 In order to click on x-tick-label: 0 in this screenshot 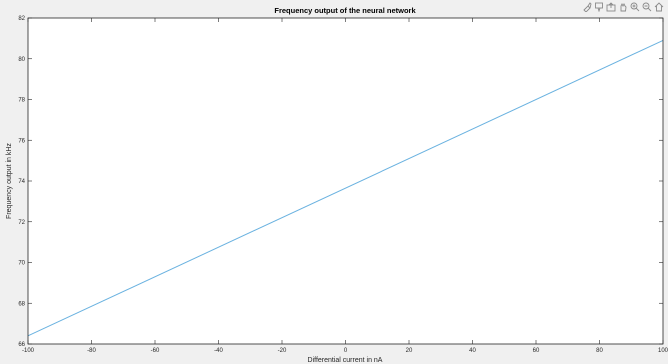, I will do `click(346, 351)`.